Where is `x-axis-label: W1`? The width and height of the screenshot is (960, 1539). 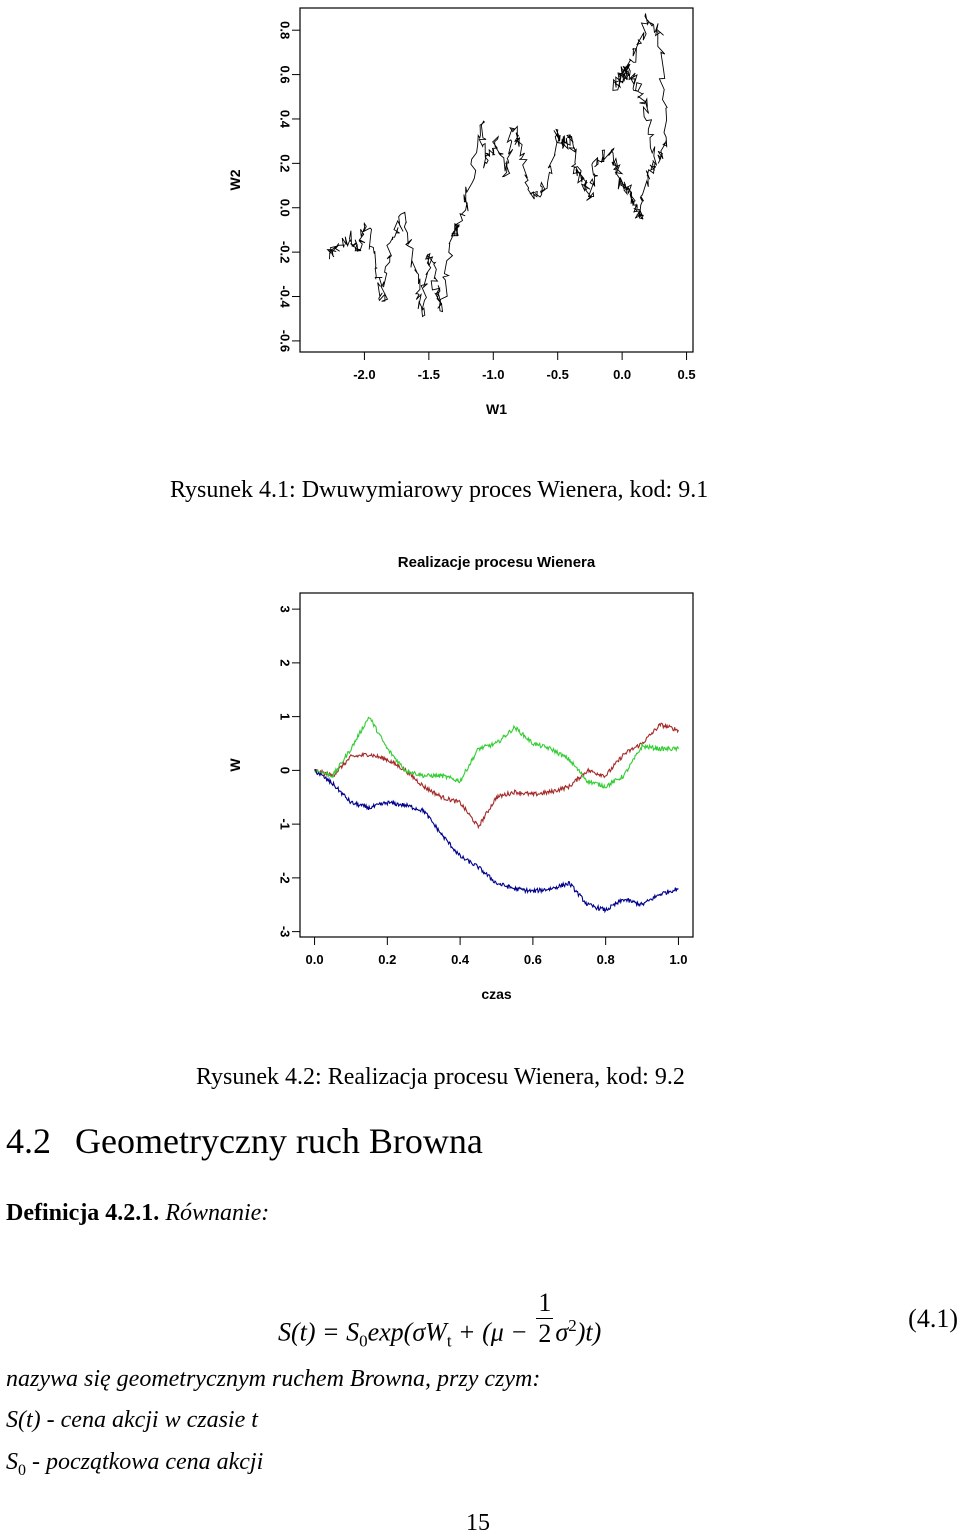
x-axis-label: W1 is located at coordinates (496, 409).